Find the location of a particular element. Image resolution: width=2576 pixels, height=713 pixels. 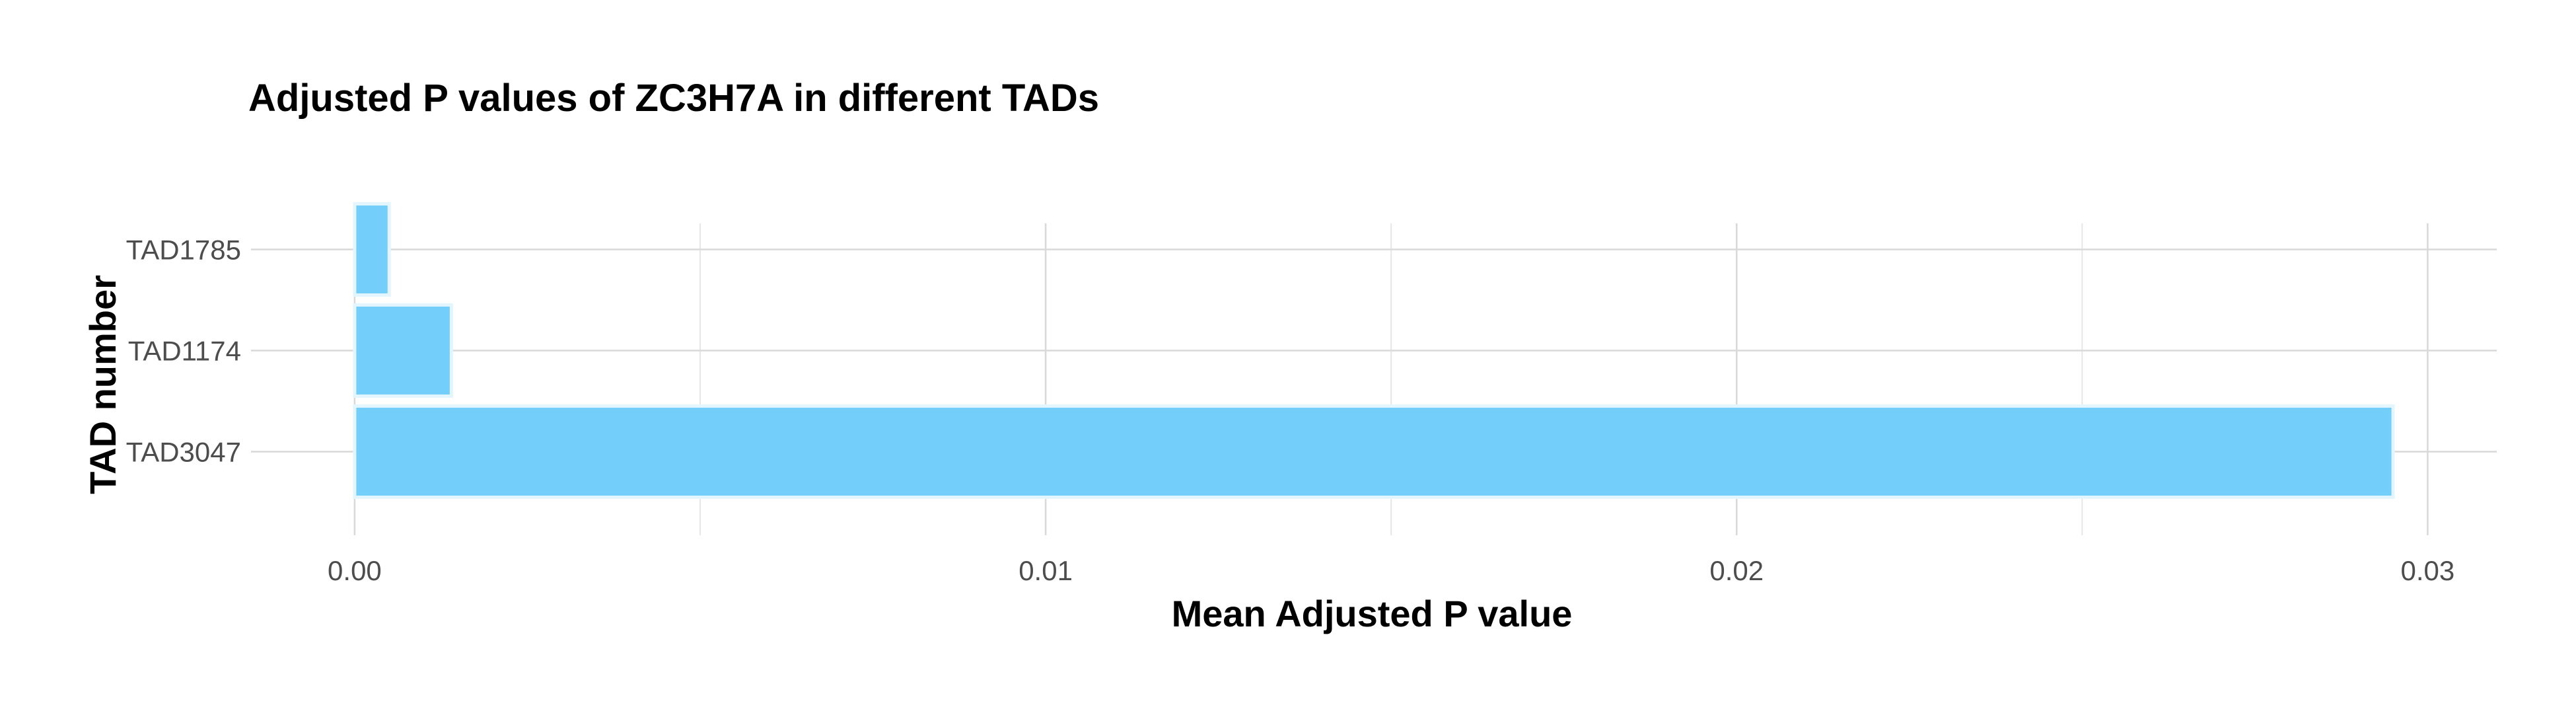

bar-tad3047 is located at coordinates (1374, 451).